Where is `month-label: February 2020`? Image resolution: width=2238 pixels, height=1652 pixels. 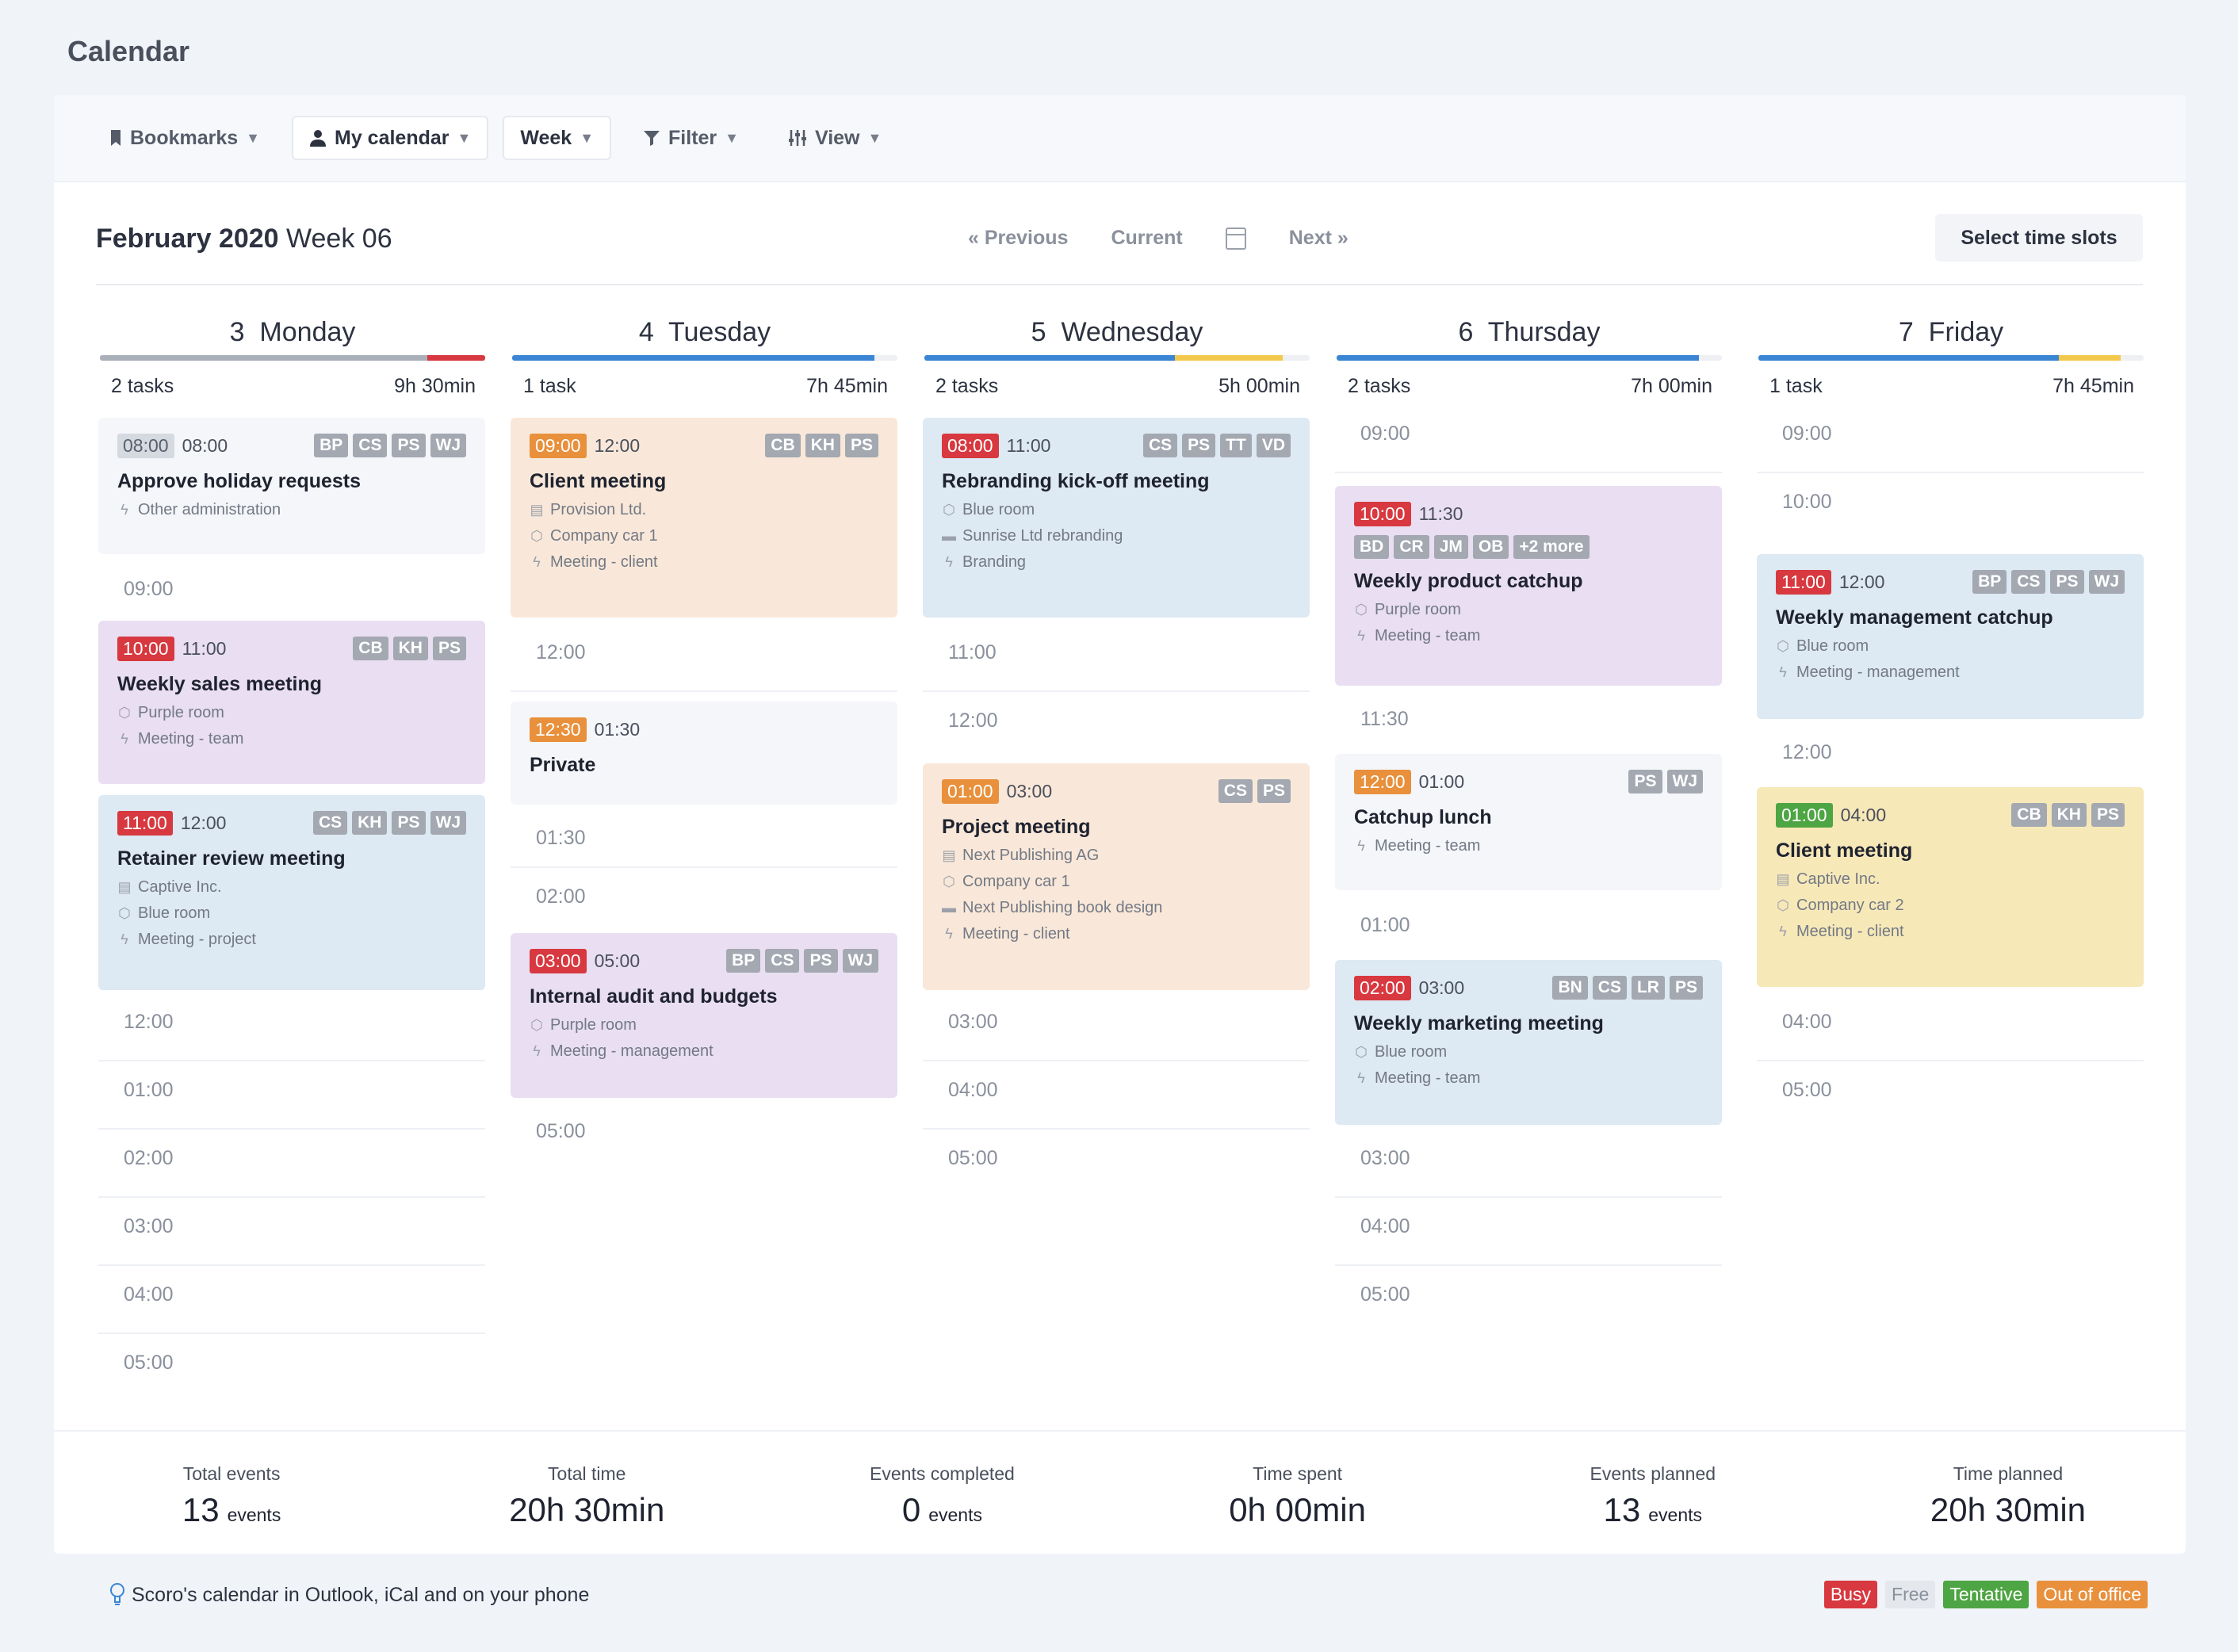 month-label: February 2020 is located at coordinates (187, 239).